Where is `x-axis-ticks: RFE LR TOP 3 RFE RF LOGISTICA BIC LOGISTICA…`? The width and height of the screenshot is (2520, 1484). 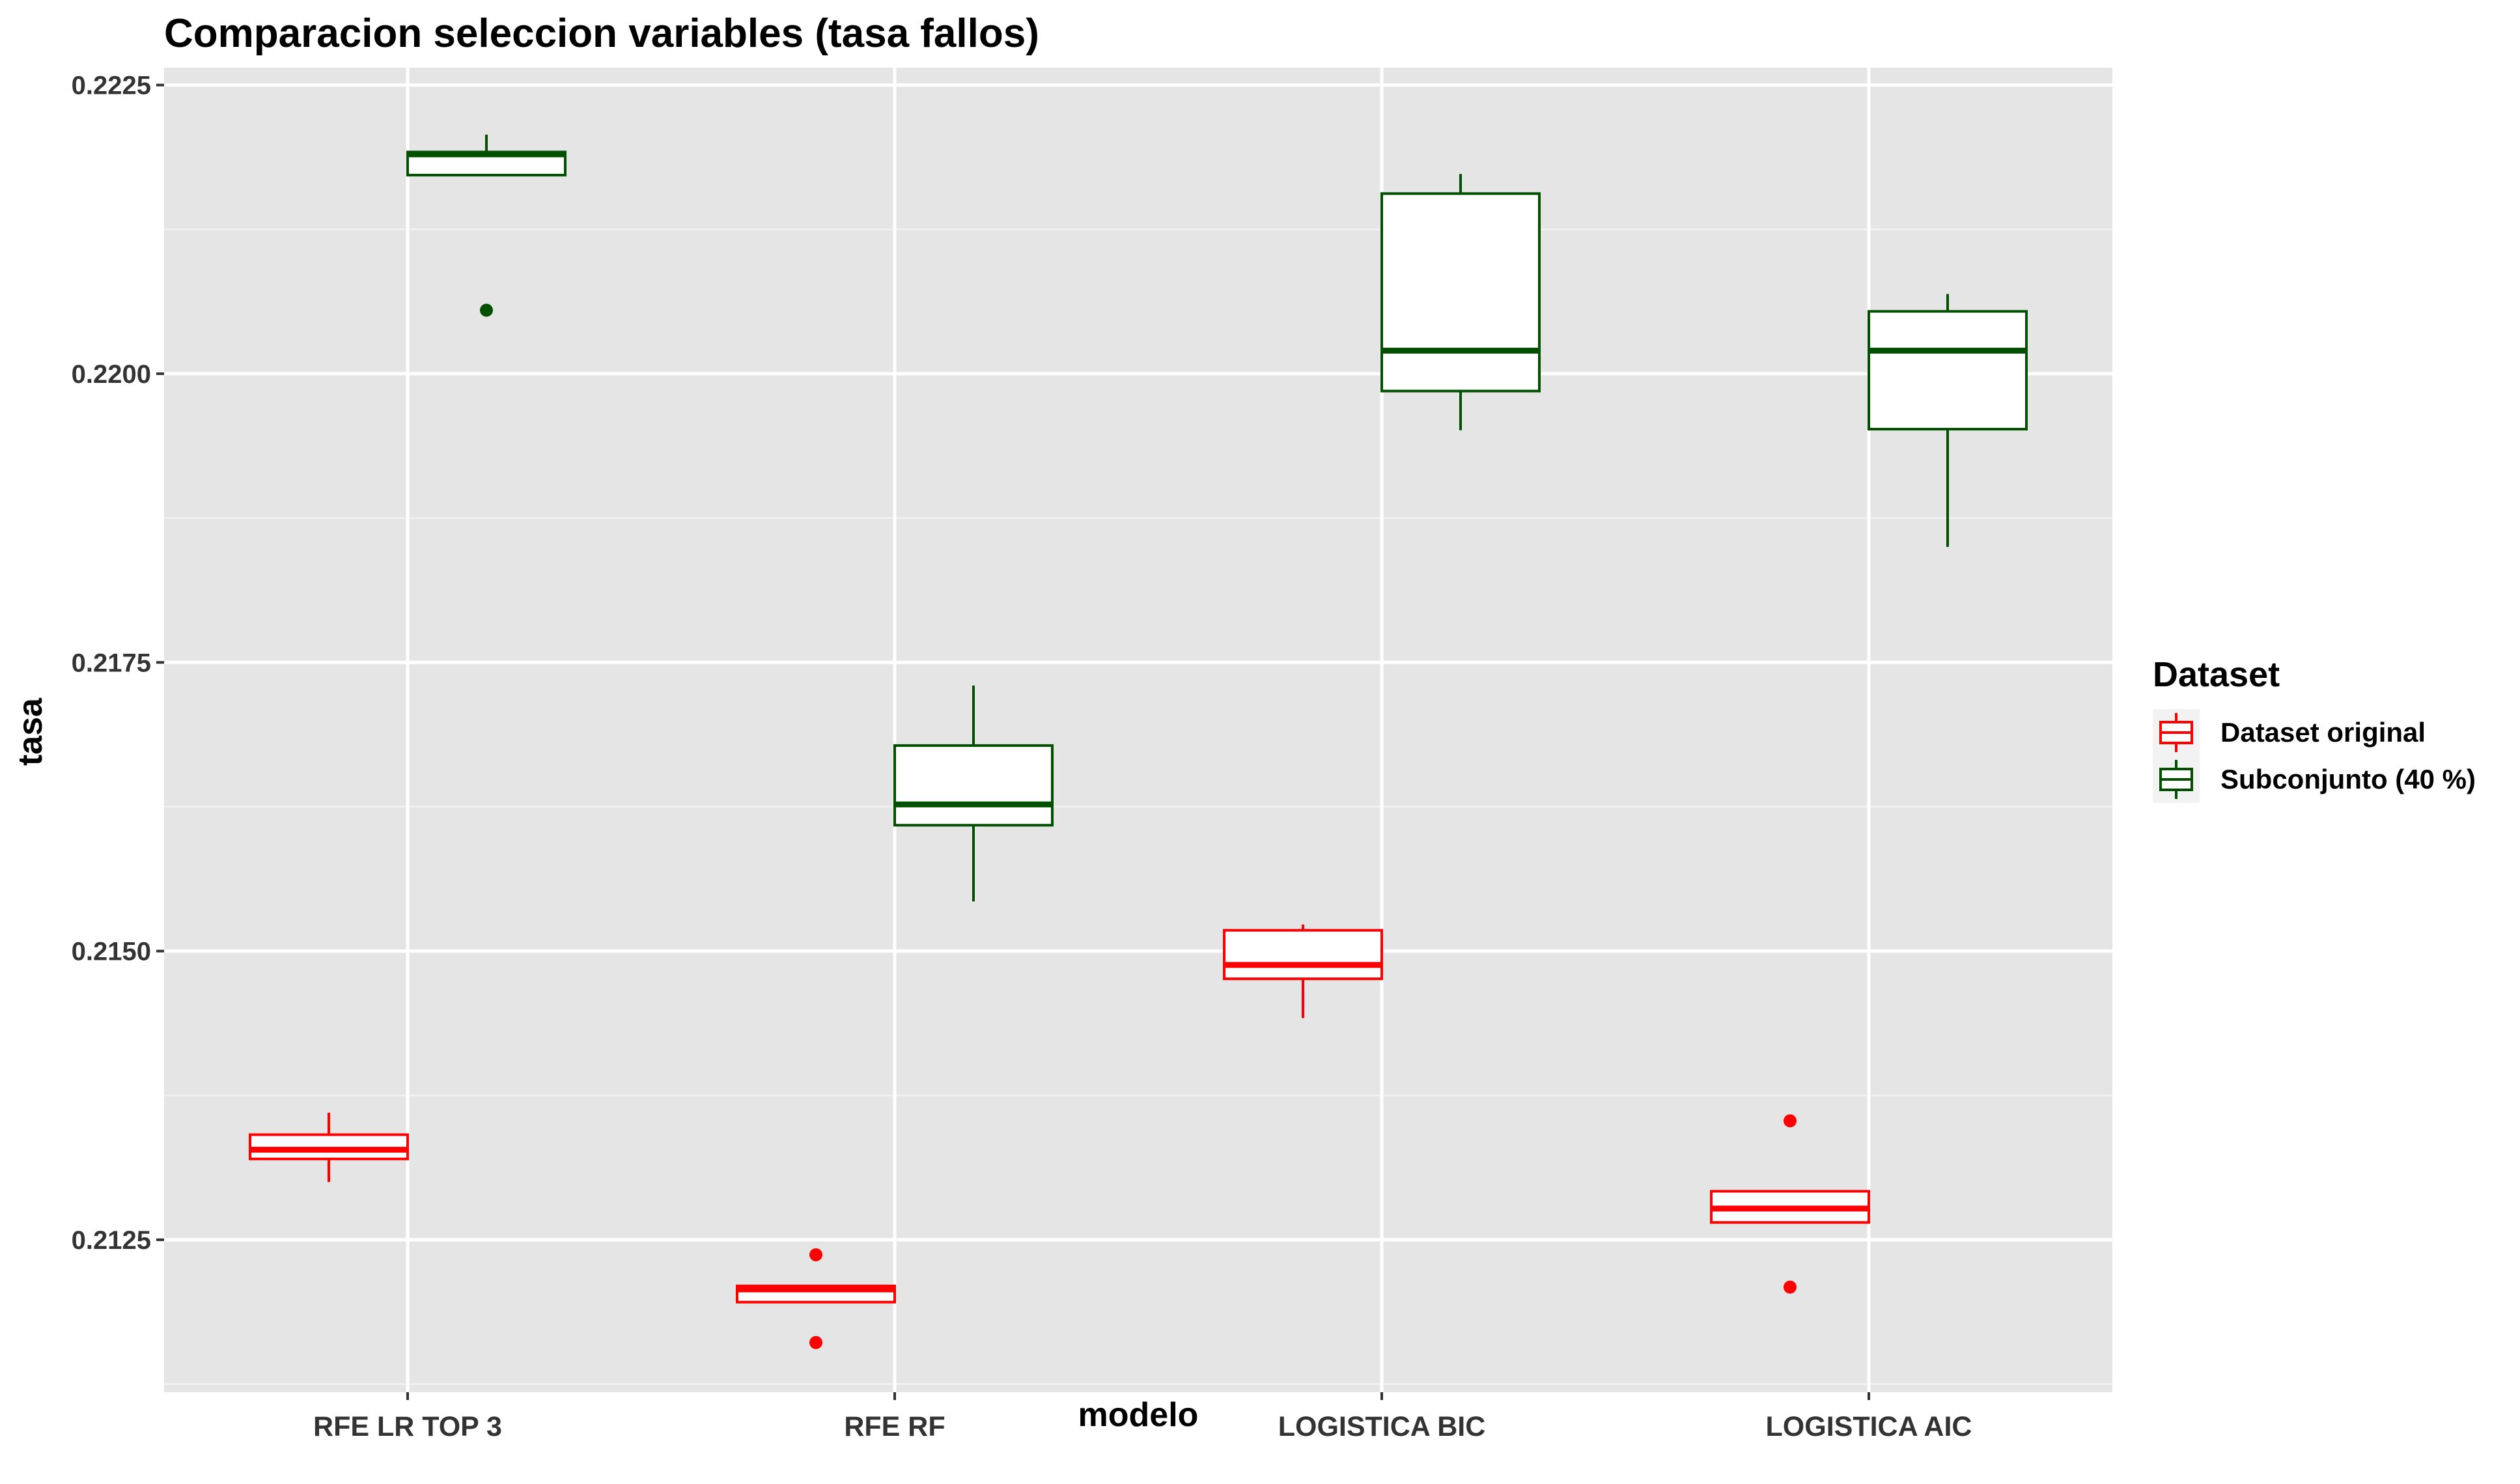
x-axis-ticks: RFE LR TOP 3 RFE RF LOGISTICA BIC LOGISTICA… is located at coordinates (1143, 1417).